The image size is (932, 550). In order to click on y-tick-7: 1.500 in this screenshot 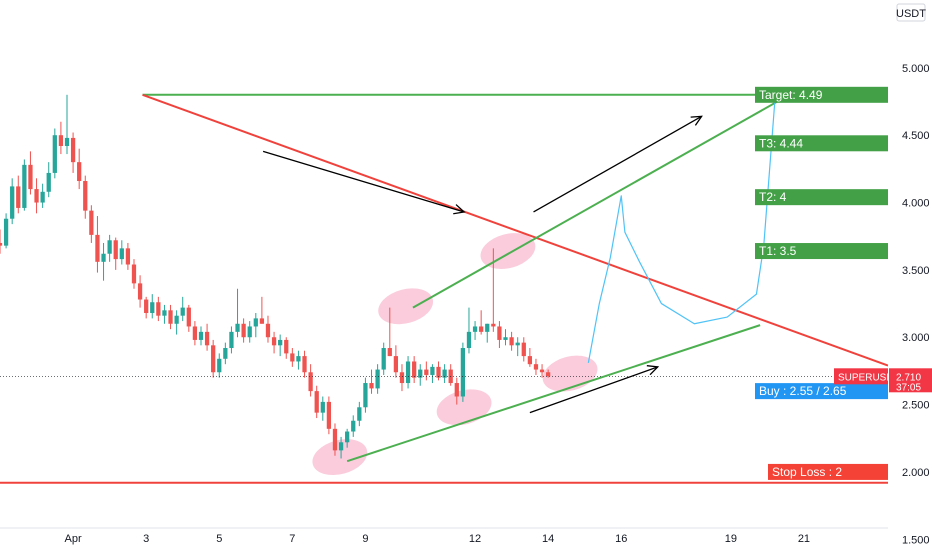, I will do `click(916, 540)`.